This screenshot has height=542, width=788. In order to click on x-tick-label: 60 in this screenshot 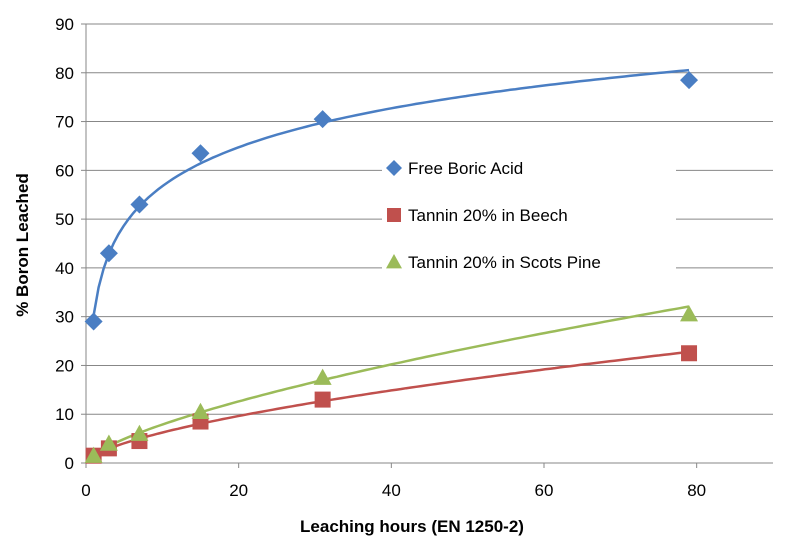, I will do `click(544, 490)`.